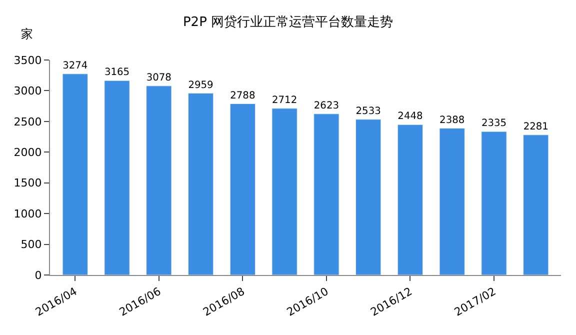 The width and height of the screenshot is (576, 335). What do you see at coordinates (28, 121) in the screenshot?
I see `y-tick-label: 2500` at bounding box center [28, 121].